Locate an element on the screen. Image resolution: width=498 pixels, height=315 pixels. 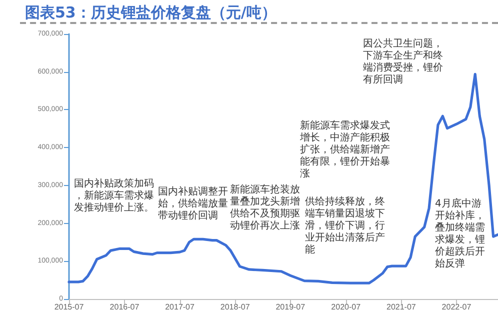
x-tick-label: 2019-07 is located at coordinates (291, 307).